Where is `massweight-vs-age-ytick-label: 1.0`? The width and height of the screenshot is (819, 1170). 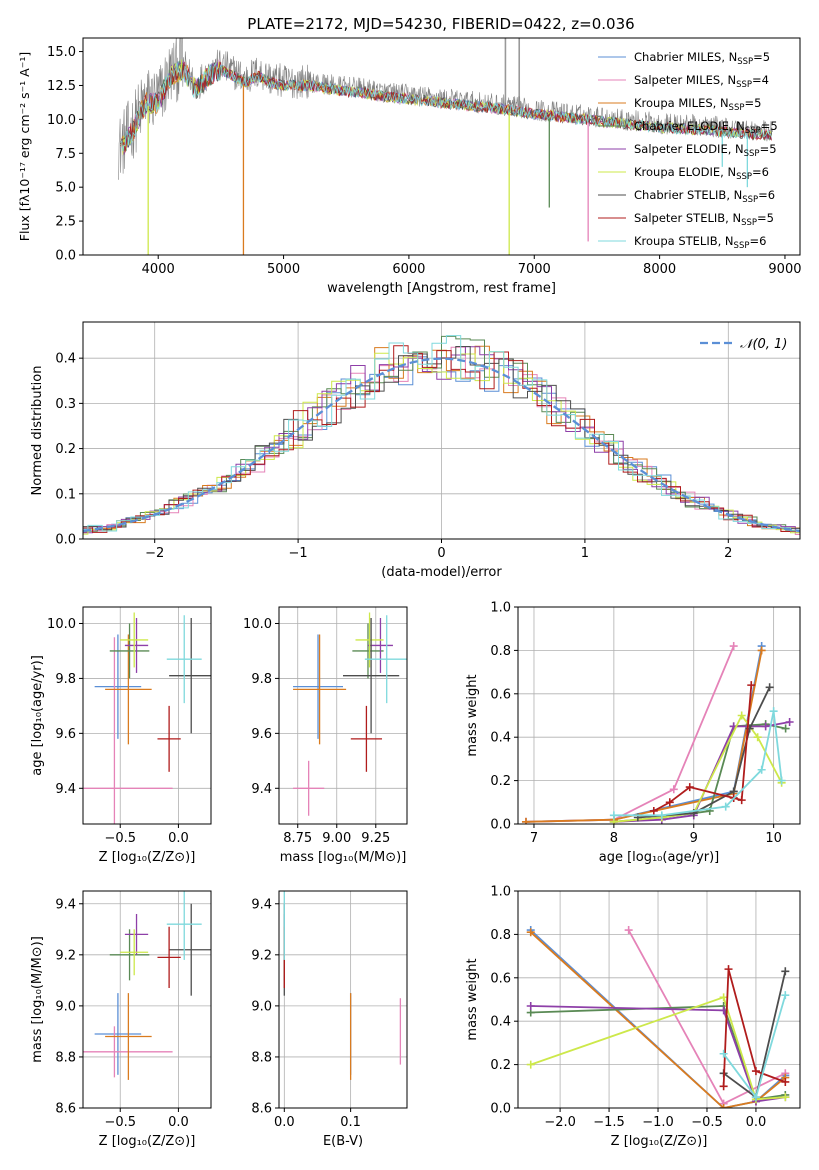 massweight-vs-age-ytick-label: 1.0 is located at coordinates (500, 608).